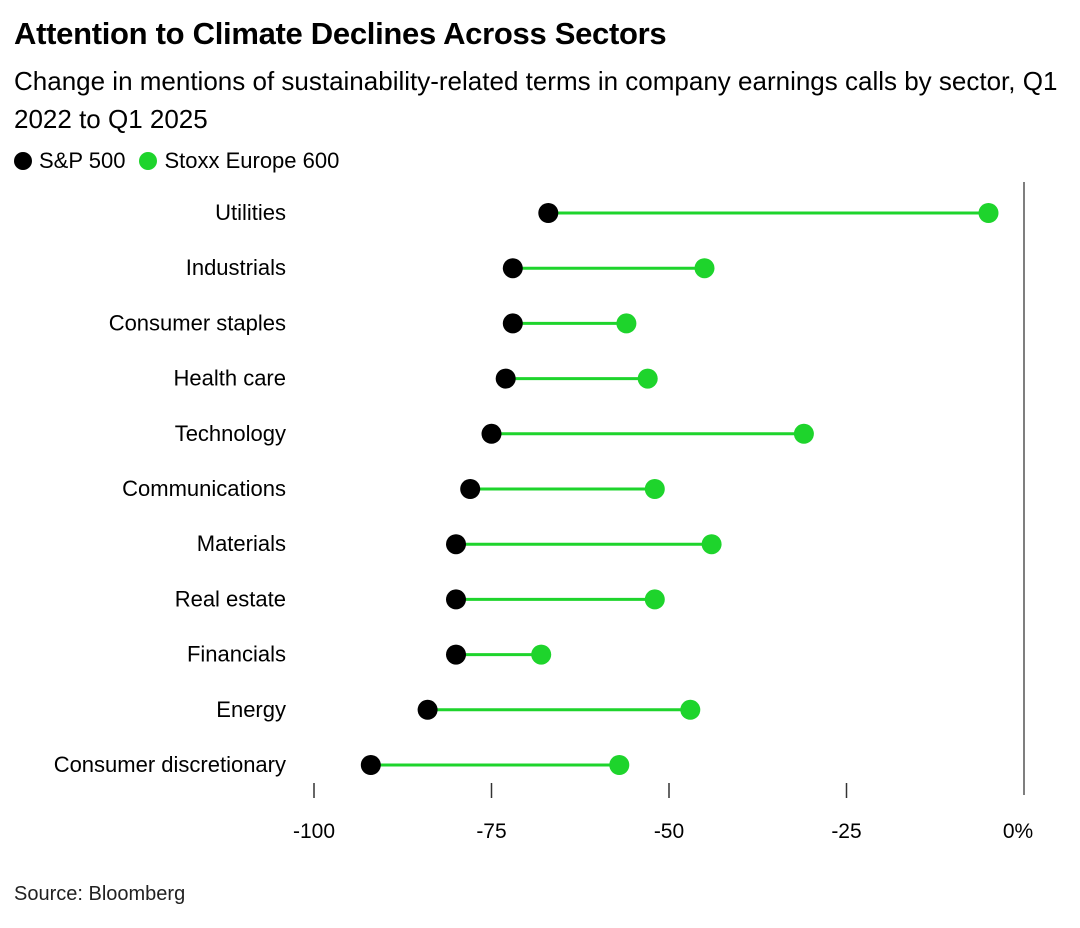  Describe the element at coordinates (23, 161) in the screenshot. I see `legend-swatch-sp500` at that location.